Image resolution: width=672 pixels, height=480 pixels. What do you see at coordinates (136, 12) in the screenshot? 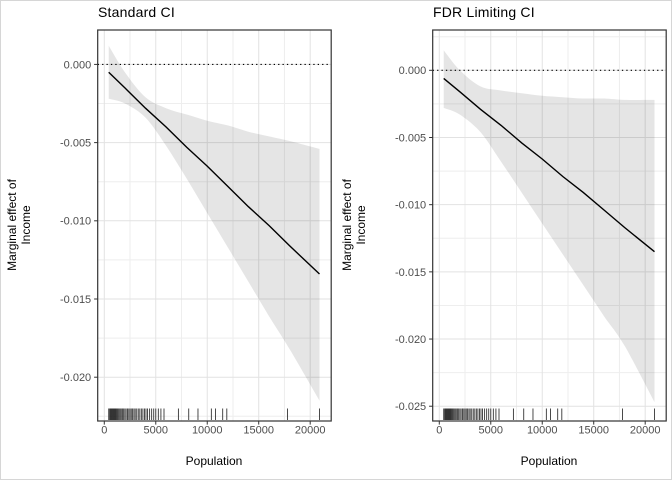
I see `plot-title-standard: Standard CI` at bounding box center [136, 12].